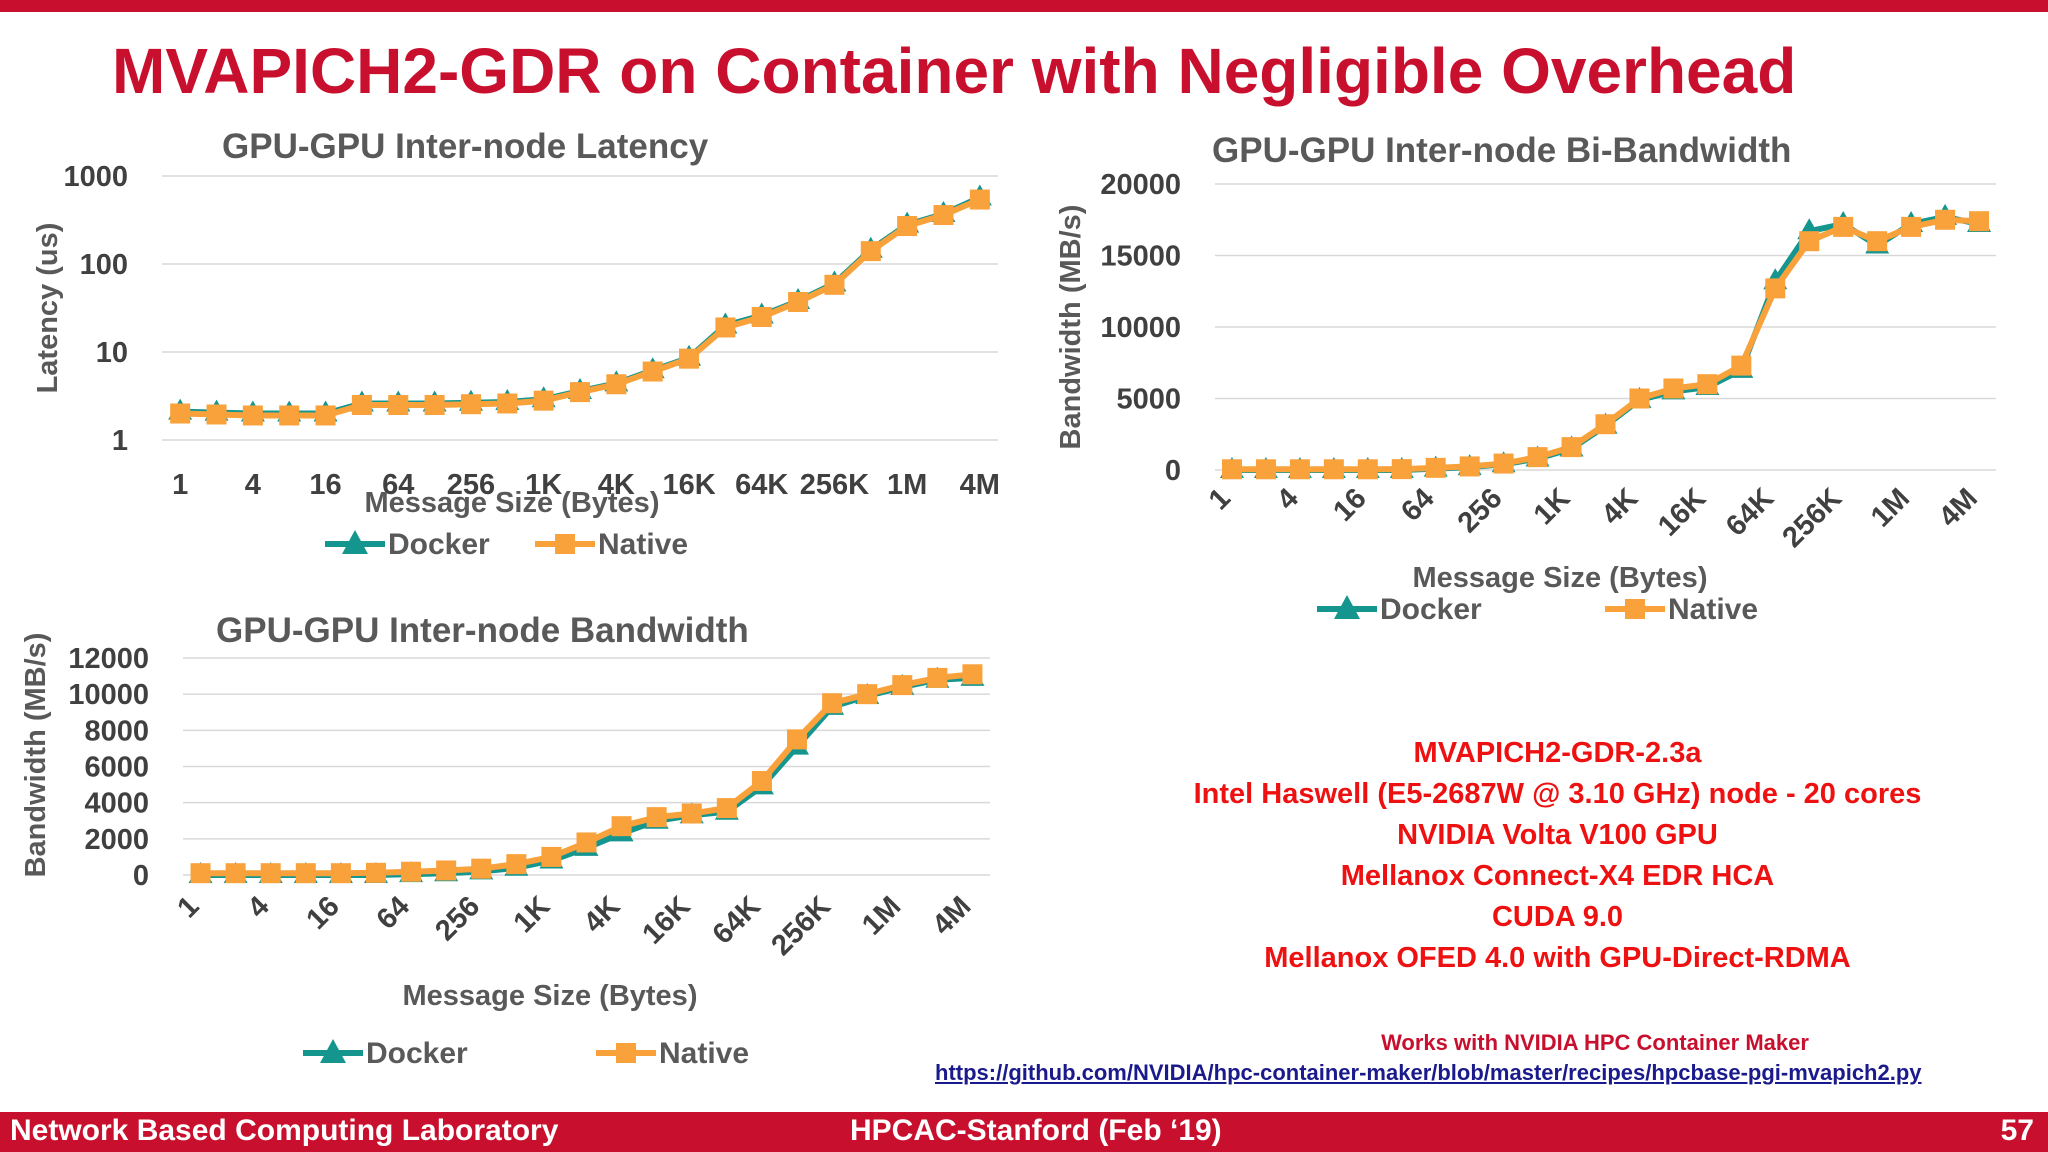 Image resolution: width=2048 pixels, height=1152 pixels. I want to click on chart-title: GPU-GPU Inter-node Bandwidth, so click(482, 630).